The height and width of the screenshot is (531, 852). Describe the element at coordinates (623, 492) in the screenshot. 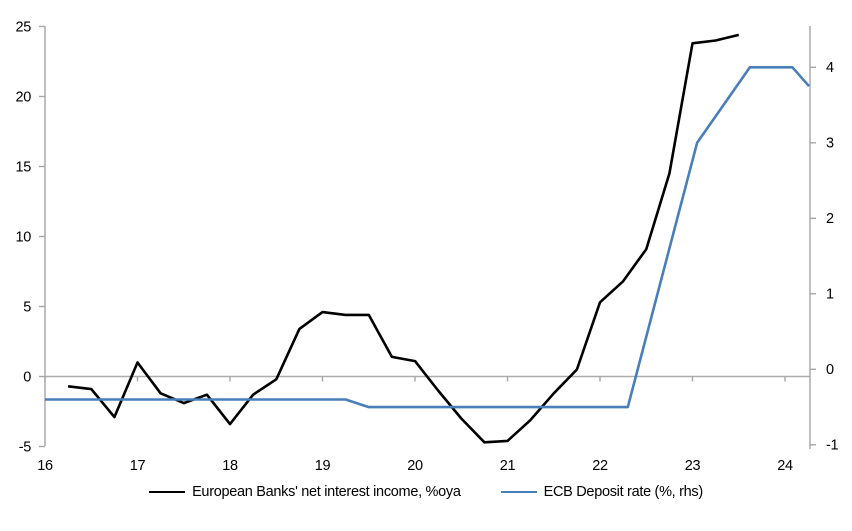

I see `legend-label: ECB Deposit rate (%, rhs)` at that location.